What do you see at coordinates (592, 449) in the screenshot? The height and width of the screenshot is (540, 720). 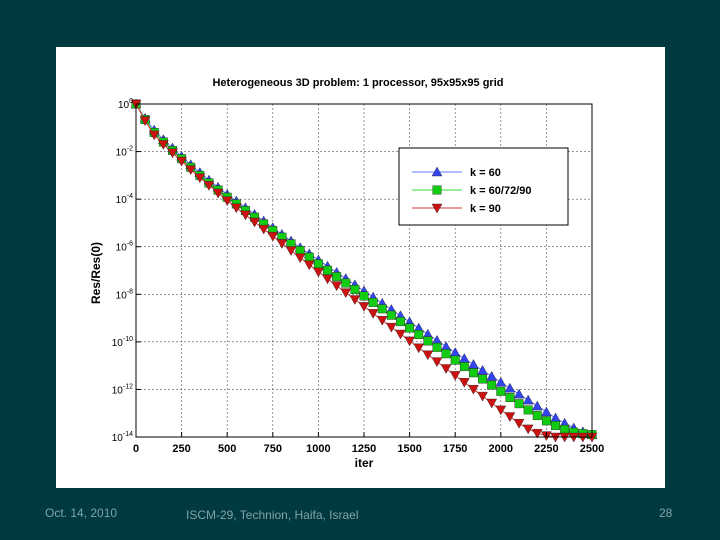 I see `x-tick-label: 2500` at bounding box center [592, 449].